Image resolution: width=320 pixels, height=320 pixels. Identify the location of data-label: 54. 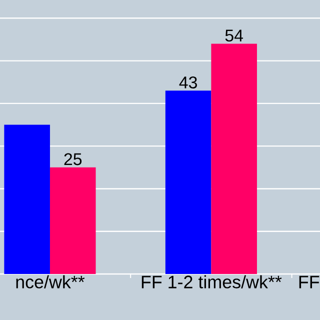
(234, 36).